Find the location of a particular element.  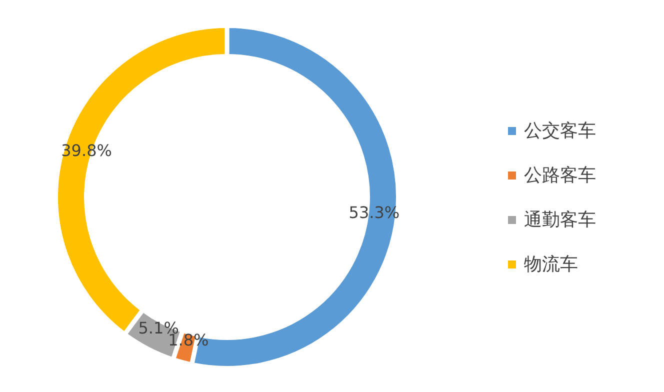

legend-label: 通勤客车 is located at coordinates (560, 220).